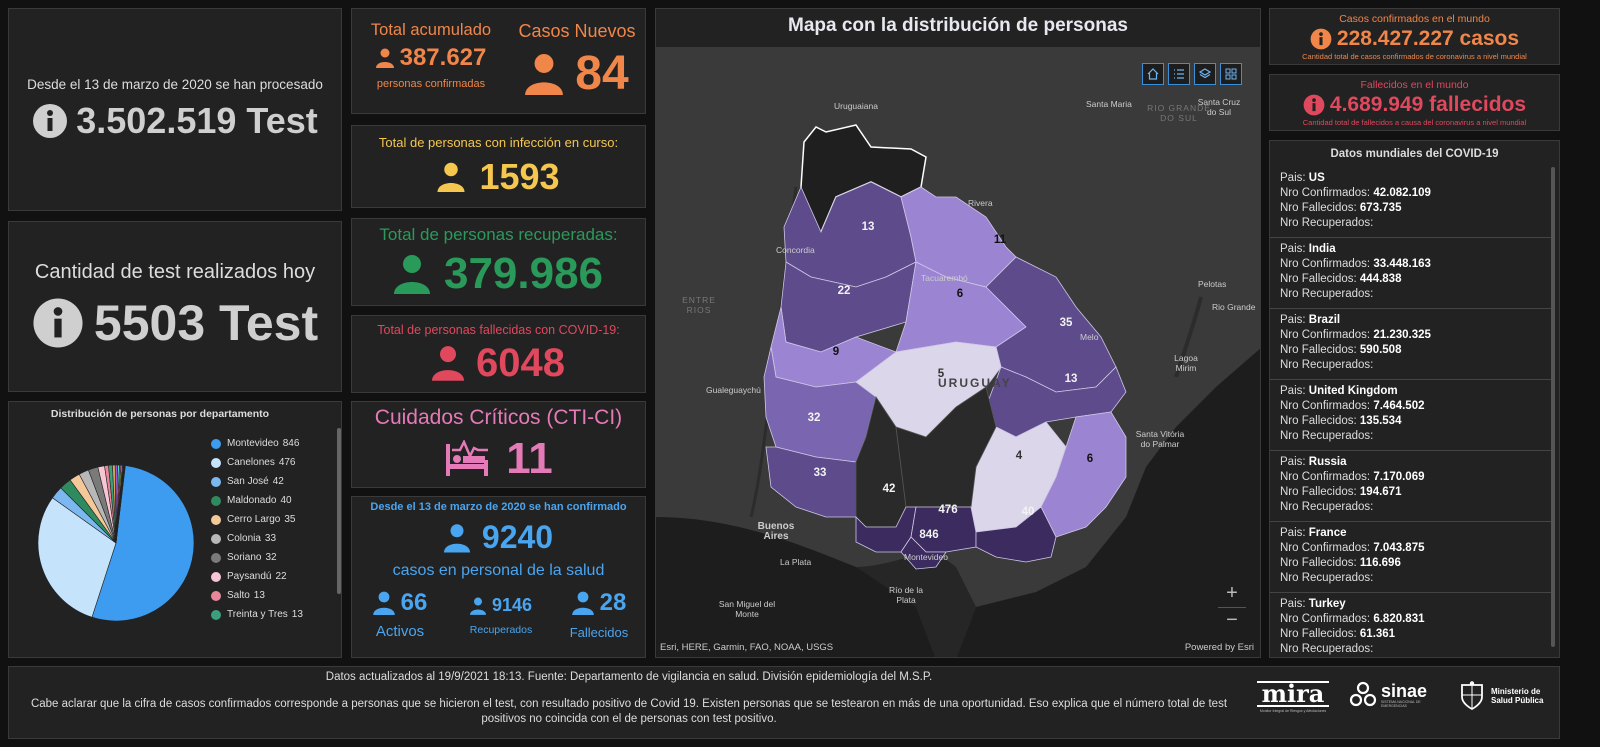  What do you see at coordinates (836, 352) in the screenshot?
I see `department-value-label: 9` at bounding box center [836, 352].